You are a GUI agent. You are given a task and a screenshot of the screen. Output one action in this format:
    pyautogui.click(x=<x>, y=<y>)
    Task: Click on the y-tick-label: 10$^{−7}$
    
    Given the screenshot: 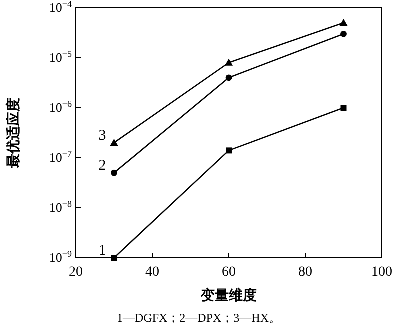 What is the action you would take?
    pyautogui.click(x=60, y=157)
    